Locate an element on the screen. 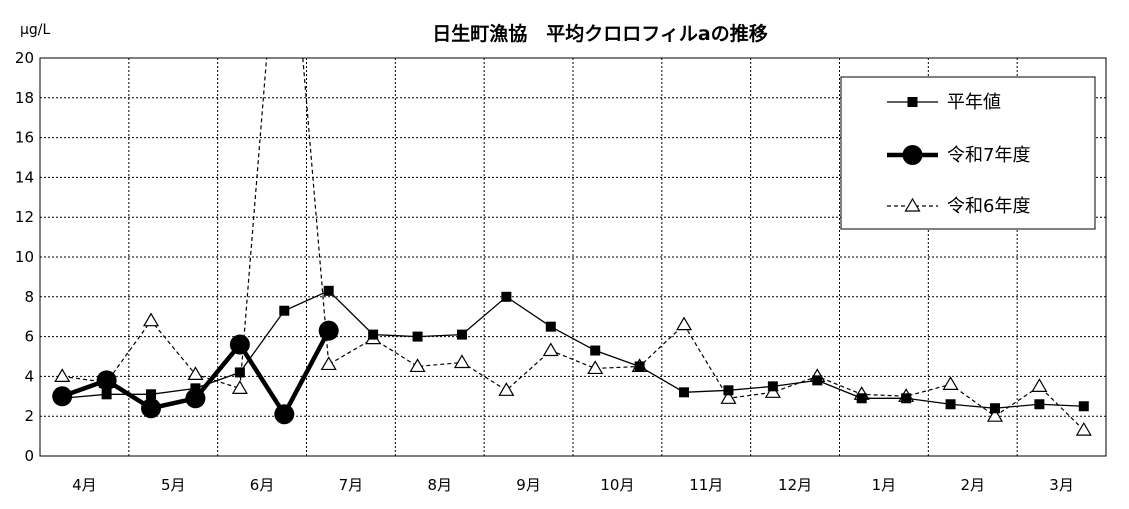  x-tick-label: 8月 is located at coordinates (439, 485).